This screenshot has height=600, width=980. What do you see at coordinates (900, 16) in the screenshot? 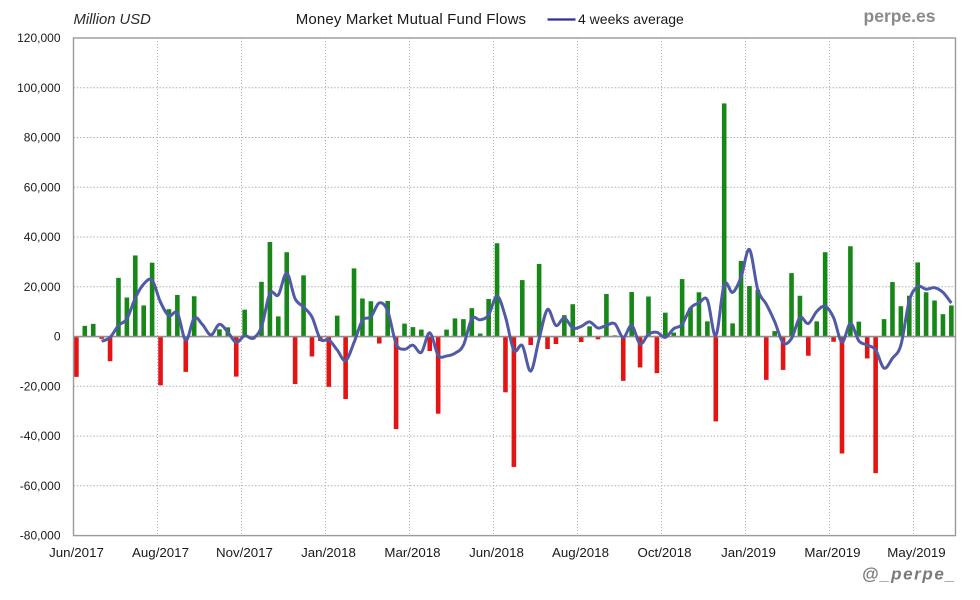
I see `svg-text: perpe.es` at bounding box center [900, 16].